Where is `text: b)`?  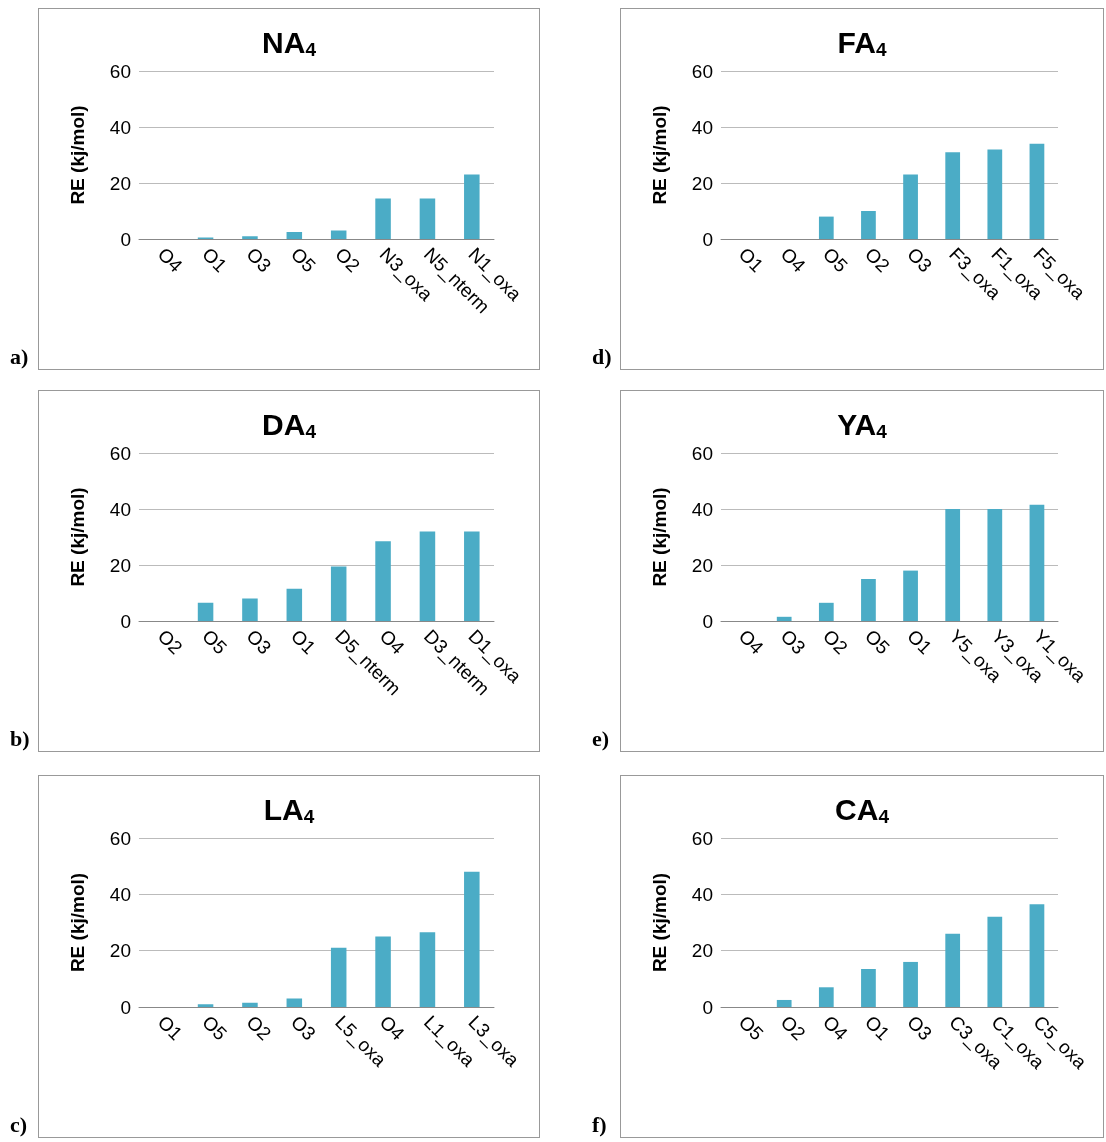 text: b) is located at coordinates (20, 739).